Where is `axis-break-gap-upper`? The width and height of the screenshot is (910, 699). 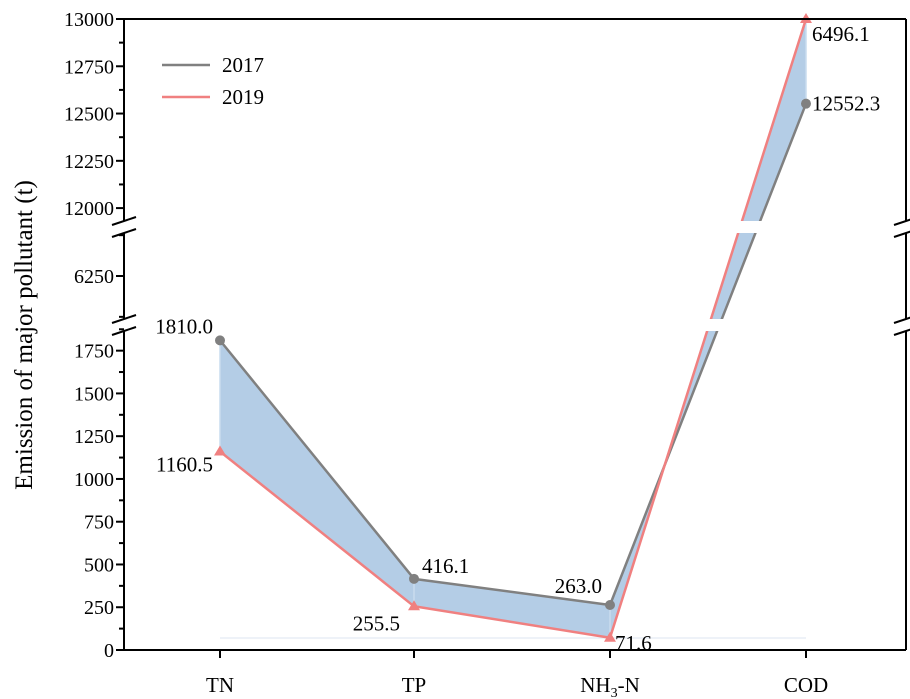
axis-break-gap-upper is located at coordinates (515, 227).